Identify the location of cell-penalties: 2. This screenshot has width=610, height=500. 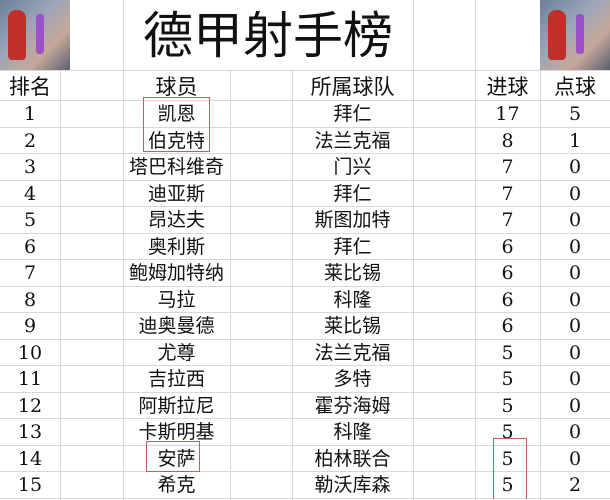
(575, 485).